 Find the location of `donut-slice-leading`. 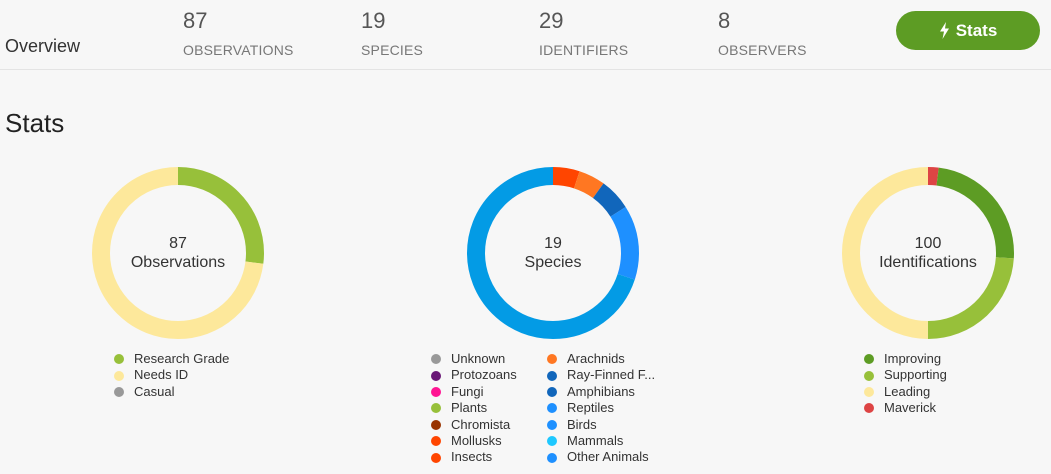

donut-slice-leading is located at coordinates (928, 253).